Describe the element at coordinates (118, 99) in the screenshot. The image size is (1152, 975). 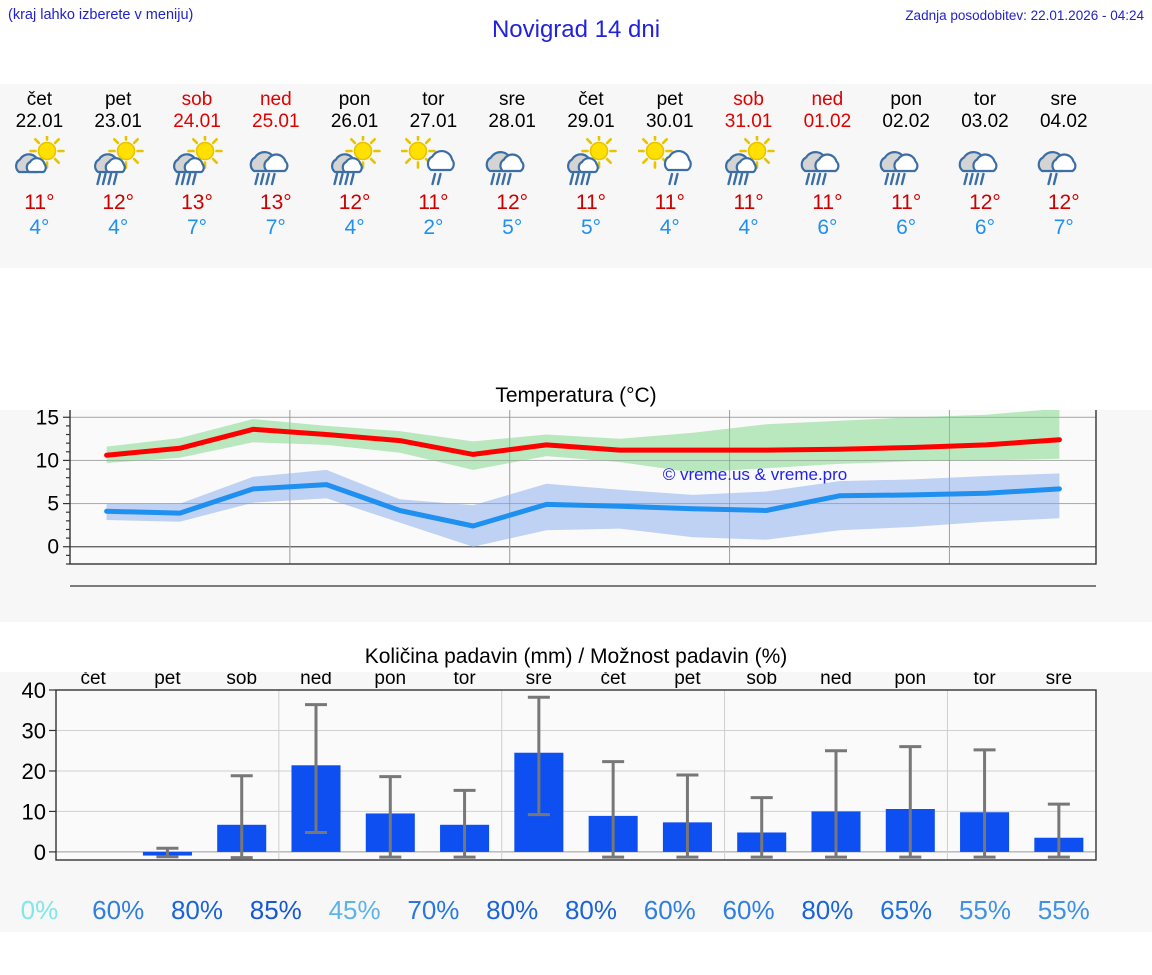
I see `day-name: pet` at that location.